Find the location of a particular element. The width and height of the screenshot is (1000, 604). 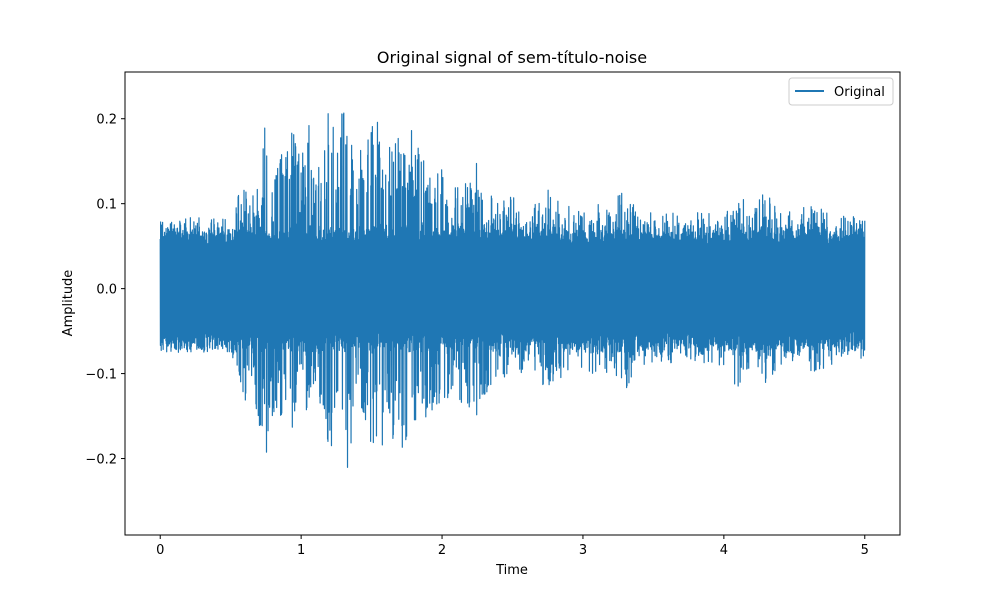

x-tick-label: 2 is located at coordinates (442, 550).